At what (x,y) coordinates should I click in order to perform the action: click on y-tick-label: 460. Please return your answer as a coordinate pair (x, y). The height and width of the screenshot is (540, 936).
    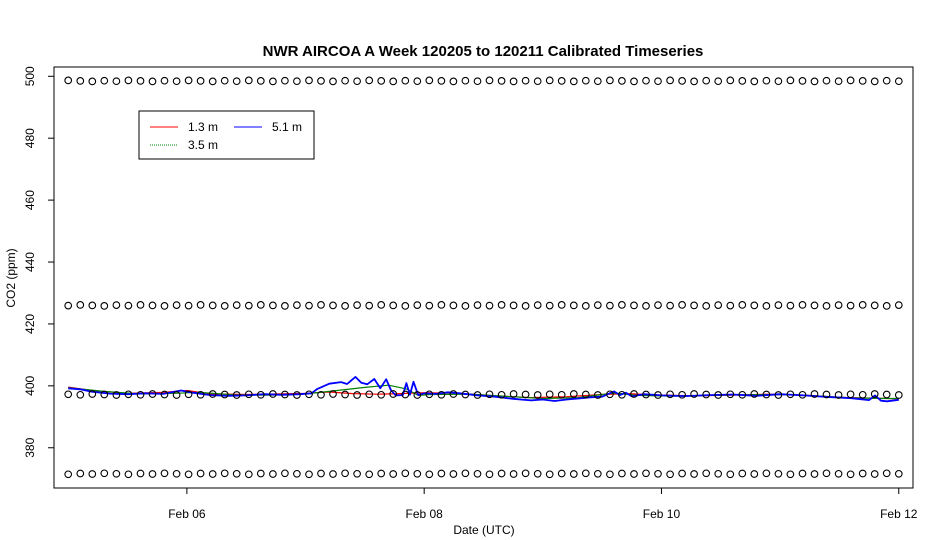
    Looking at the image, I should click on (30, 200).